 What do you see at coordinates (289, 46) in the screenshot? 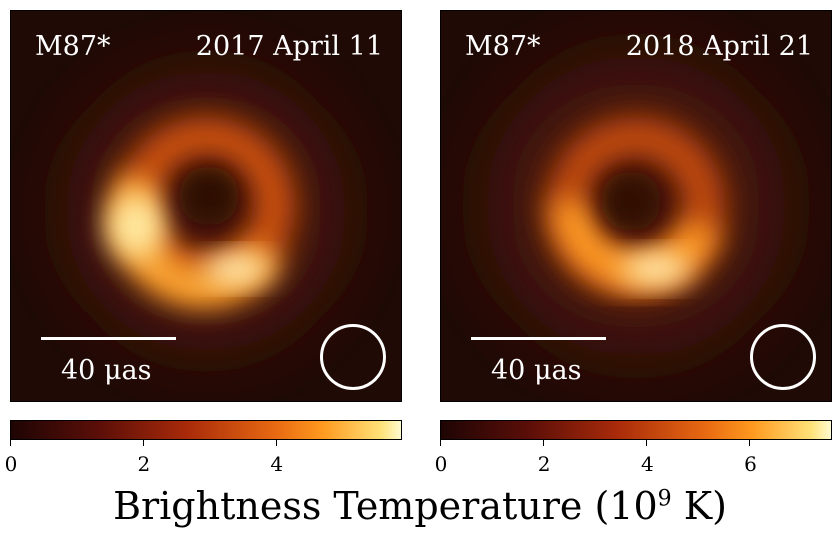
I see `date-label: 2017 April 11` at bounding box center [289, 46].